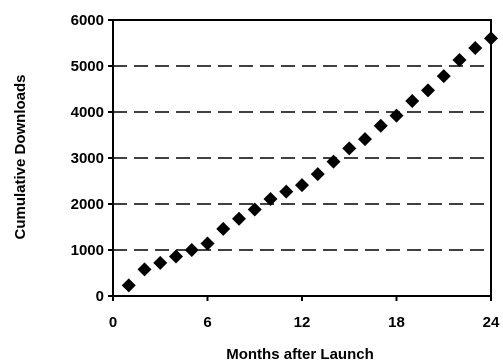  Describe the element at coordinates (87, 204) in the screenshot. I see `y-tick-label-2000: 2000` at that location.